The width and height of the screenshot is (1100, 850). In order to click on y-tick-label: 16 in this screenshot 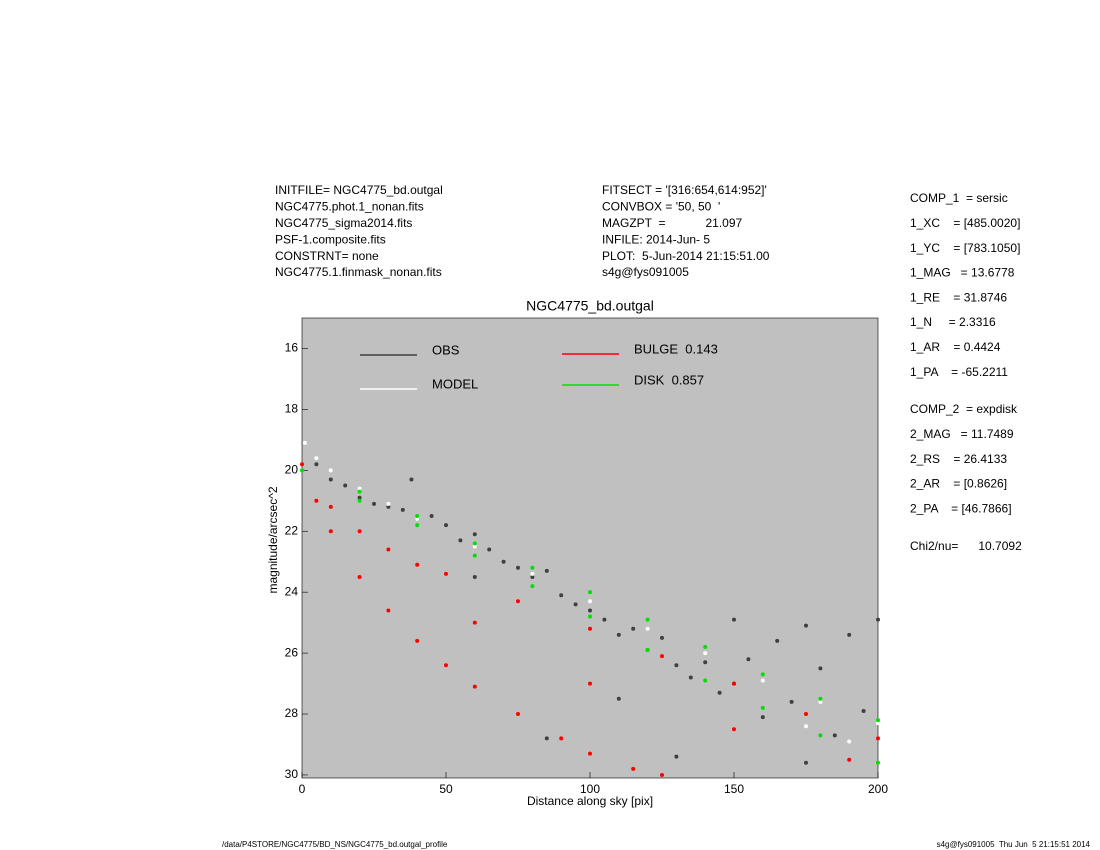, I will do `click(292, 348)`.